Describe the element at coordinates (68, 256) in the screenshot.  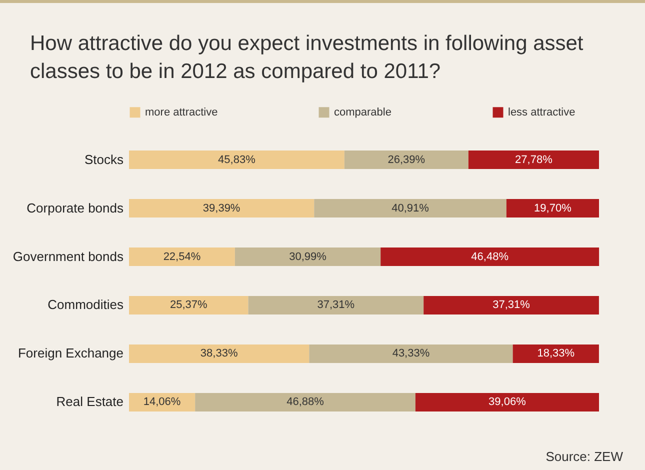
I see `y-tick-label: Government bonds` at that location.